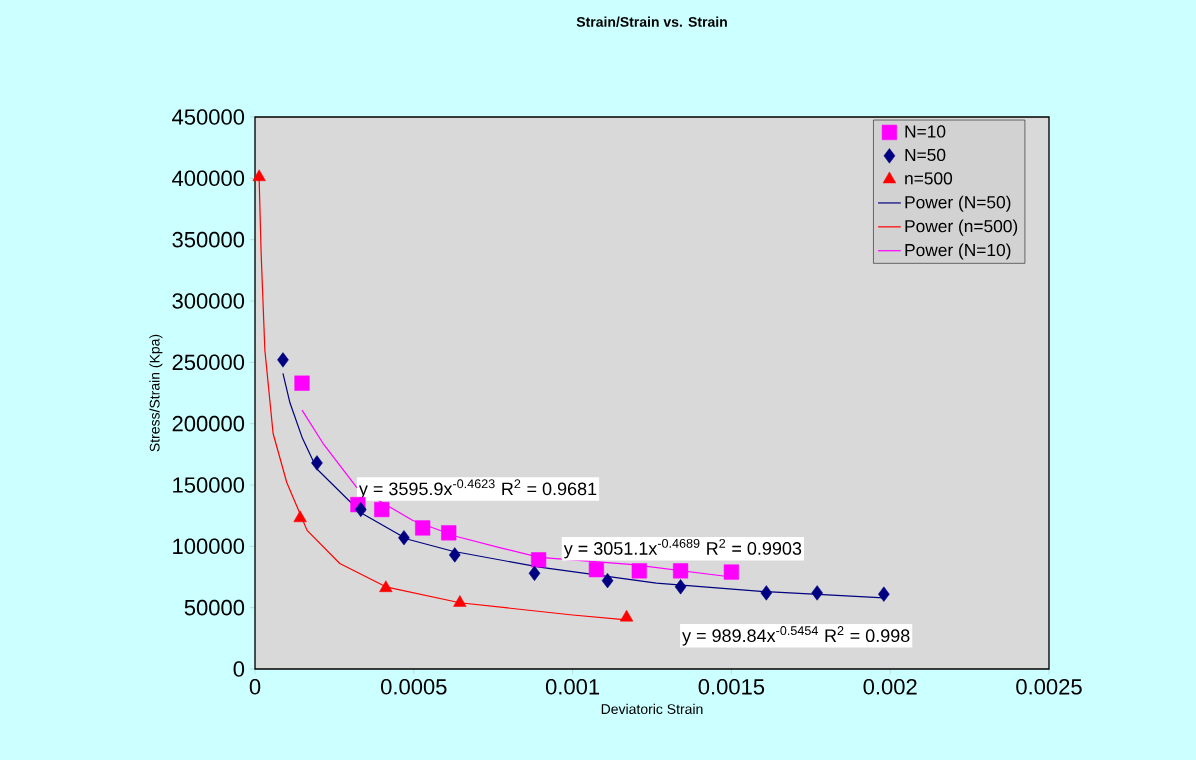 The height and width of the screenshot is (760, 1196). I want to click on y-tick-label: 100000, so click(209, 546).